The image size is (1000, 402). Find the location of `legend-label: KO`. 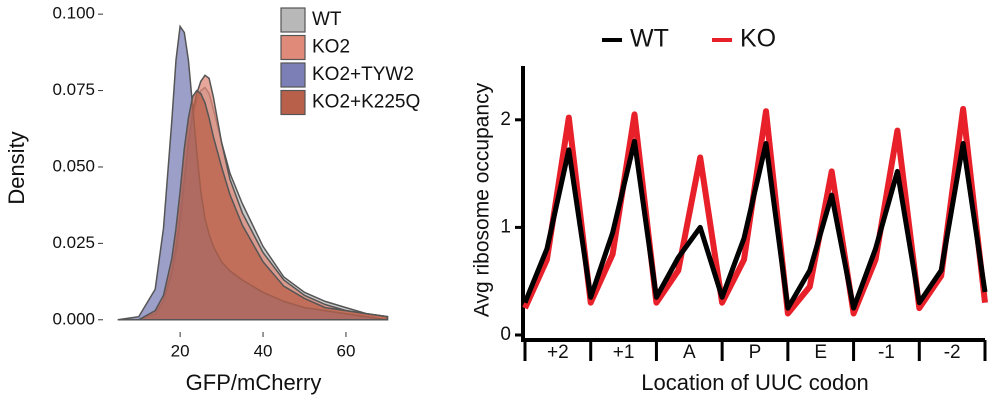

legend-label: KO is located at coordinates (758, 39).